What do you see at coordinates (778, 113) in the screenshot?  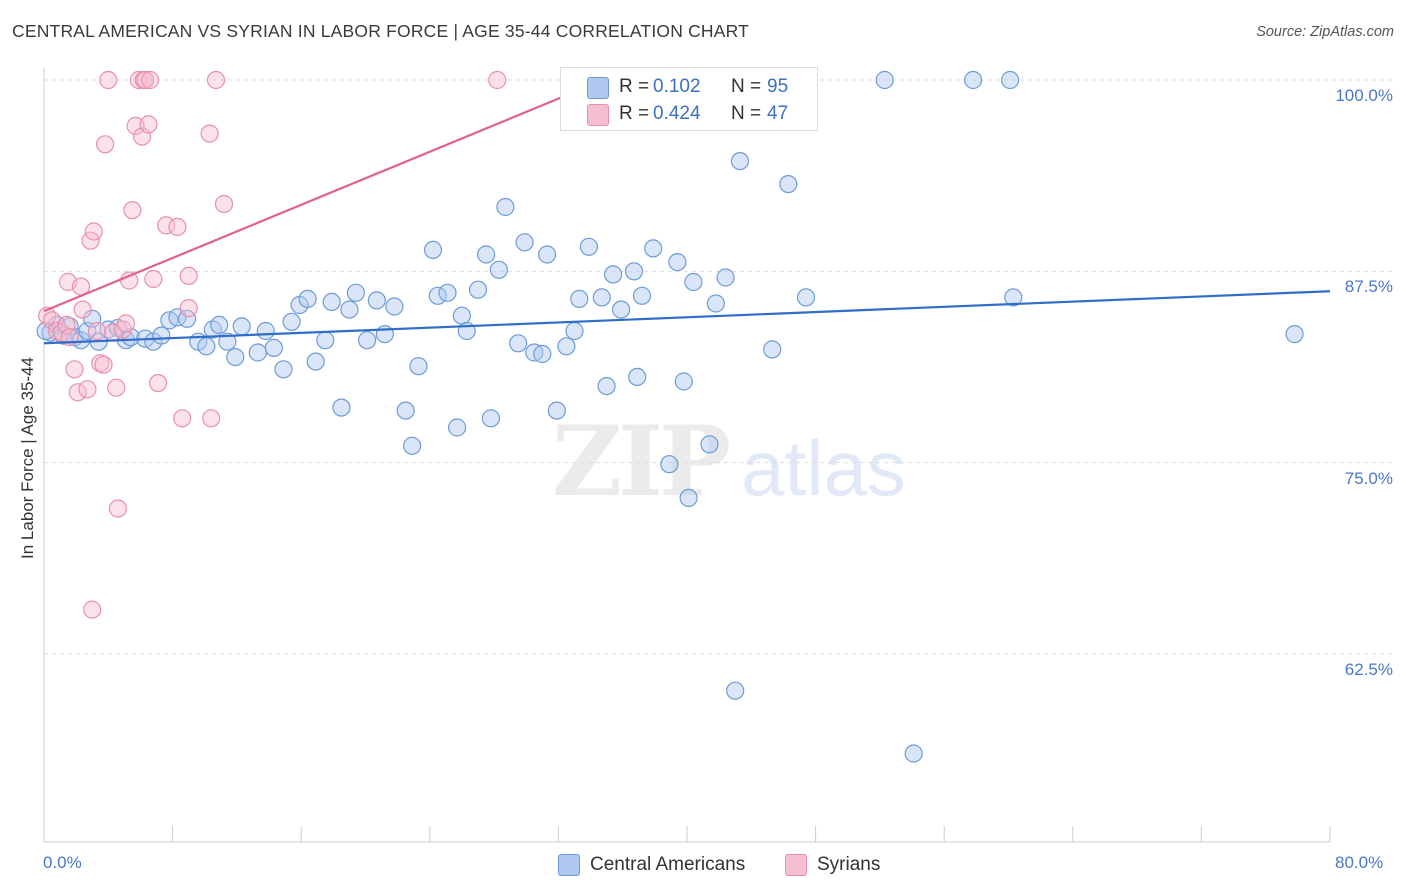 I see `n-value: 47` at bounding box center [778, 113].